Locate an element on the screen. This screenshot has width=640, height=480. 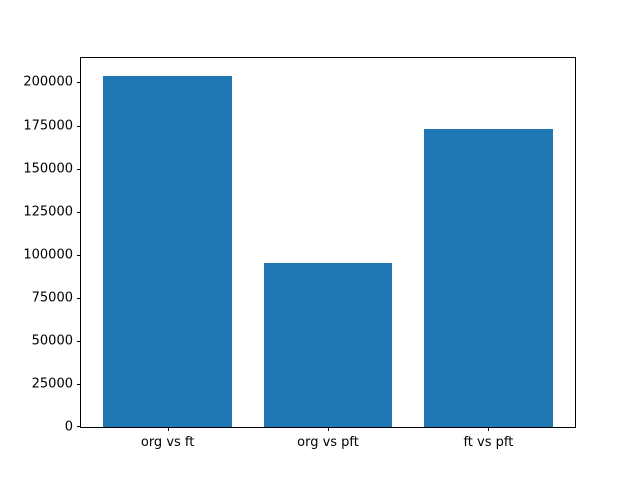
x-tick-label: org vs pft is located at coordinates (328, 442).